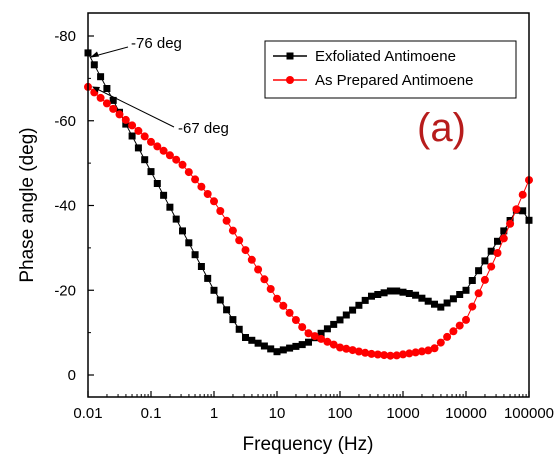 This screenshot has height=466, width=555. Describe the element at coordinates (277, 413) in the screenshot. I see `x-tick-label-10: 10` at that location.